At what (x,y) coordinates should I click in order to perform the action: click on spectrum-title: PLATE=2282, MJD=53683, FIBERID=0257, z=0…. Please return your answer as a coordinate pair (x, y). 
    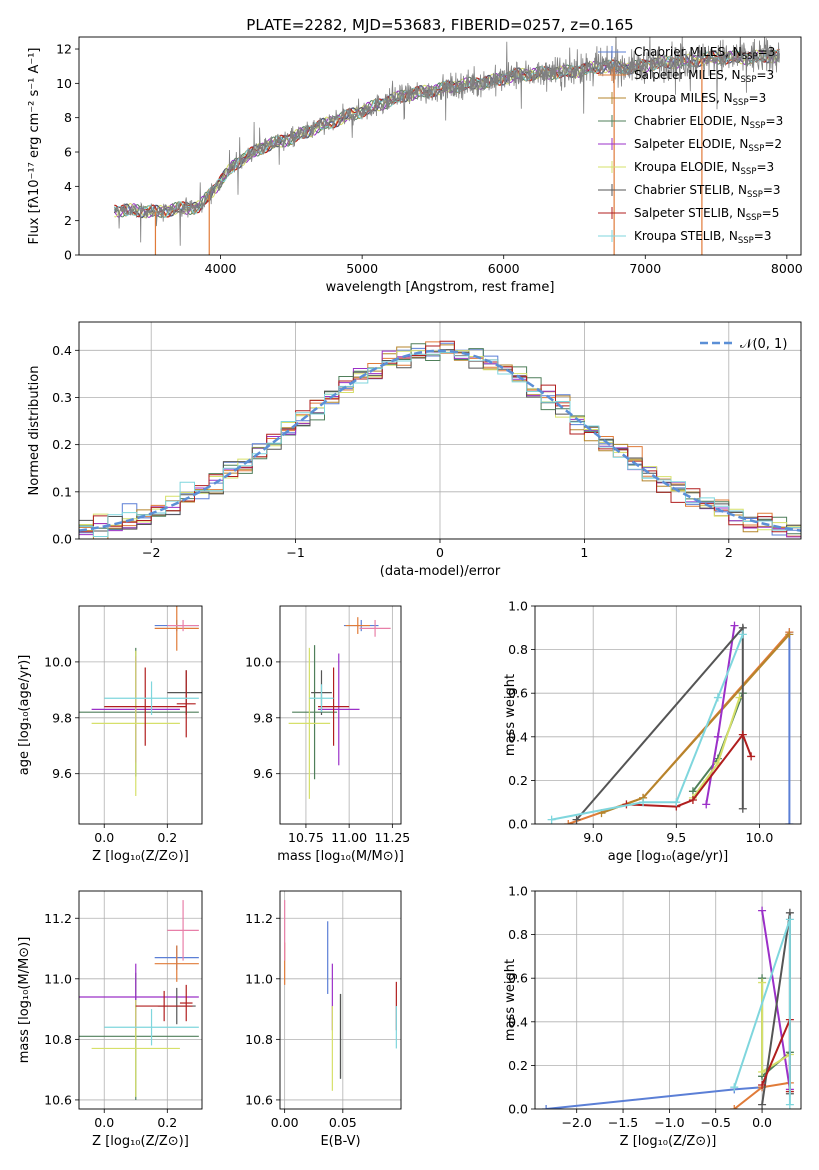
    Looking at the image, I should click on (439, 25).